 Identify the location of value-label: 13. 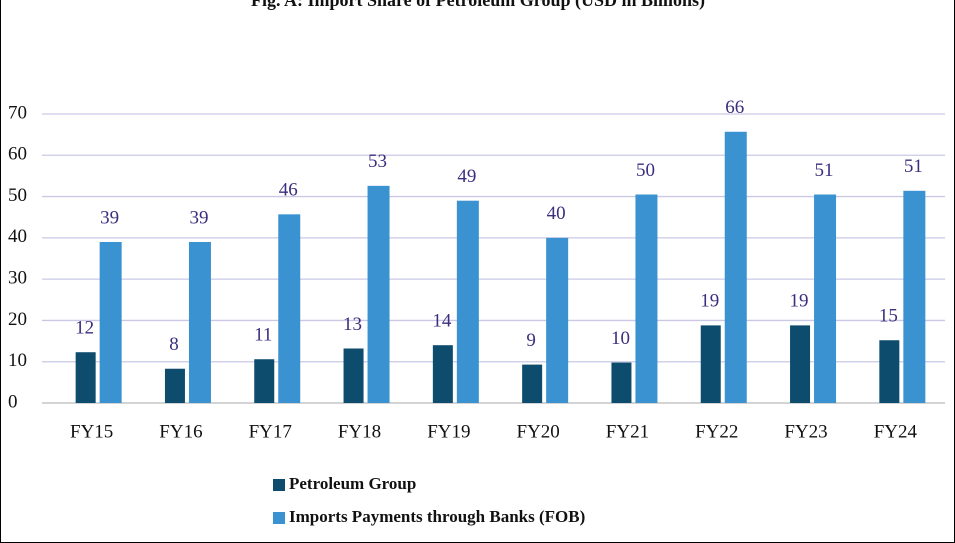
(352, 324).